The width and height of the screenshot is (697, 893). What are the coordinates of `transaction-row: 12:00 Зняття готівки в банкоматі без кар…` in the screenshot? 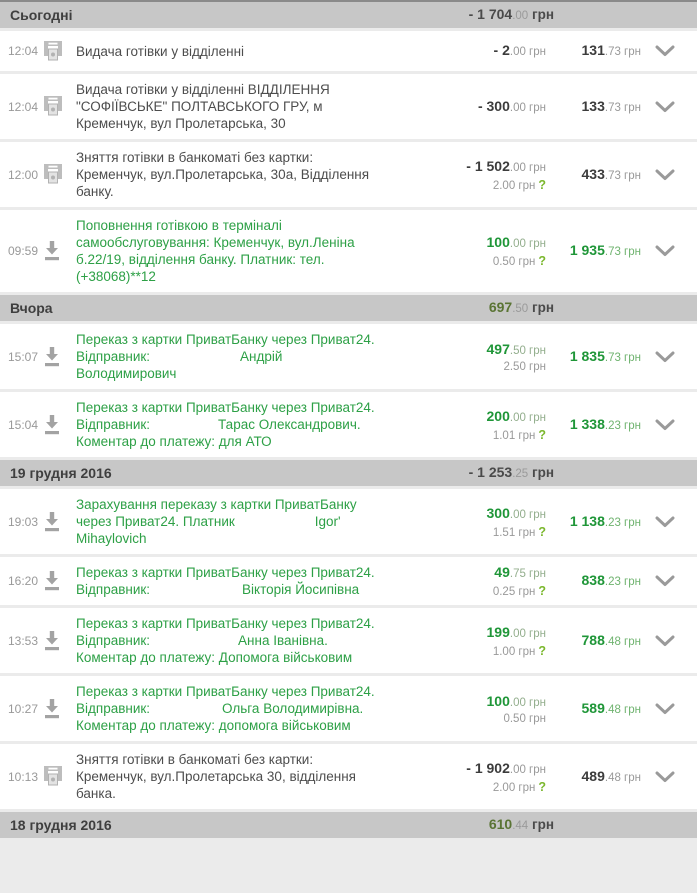 It's located at (348, 174).